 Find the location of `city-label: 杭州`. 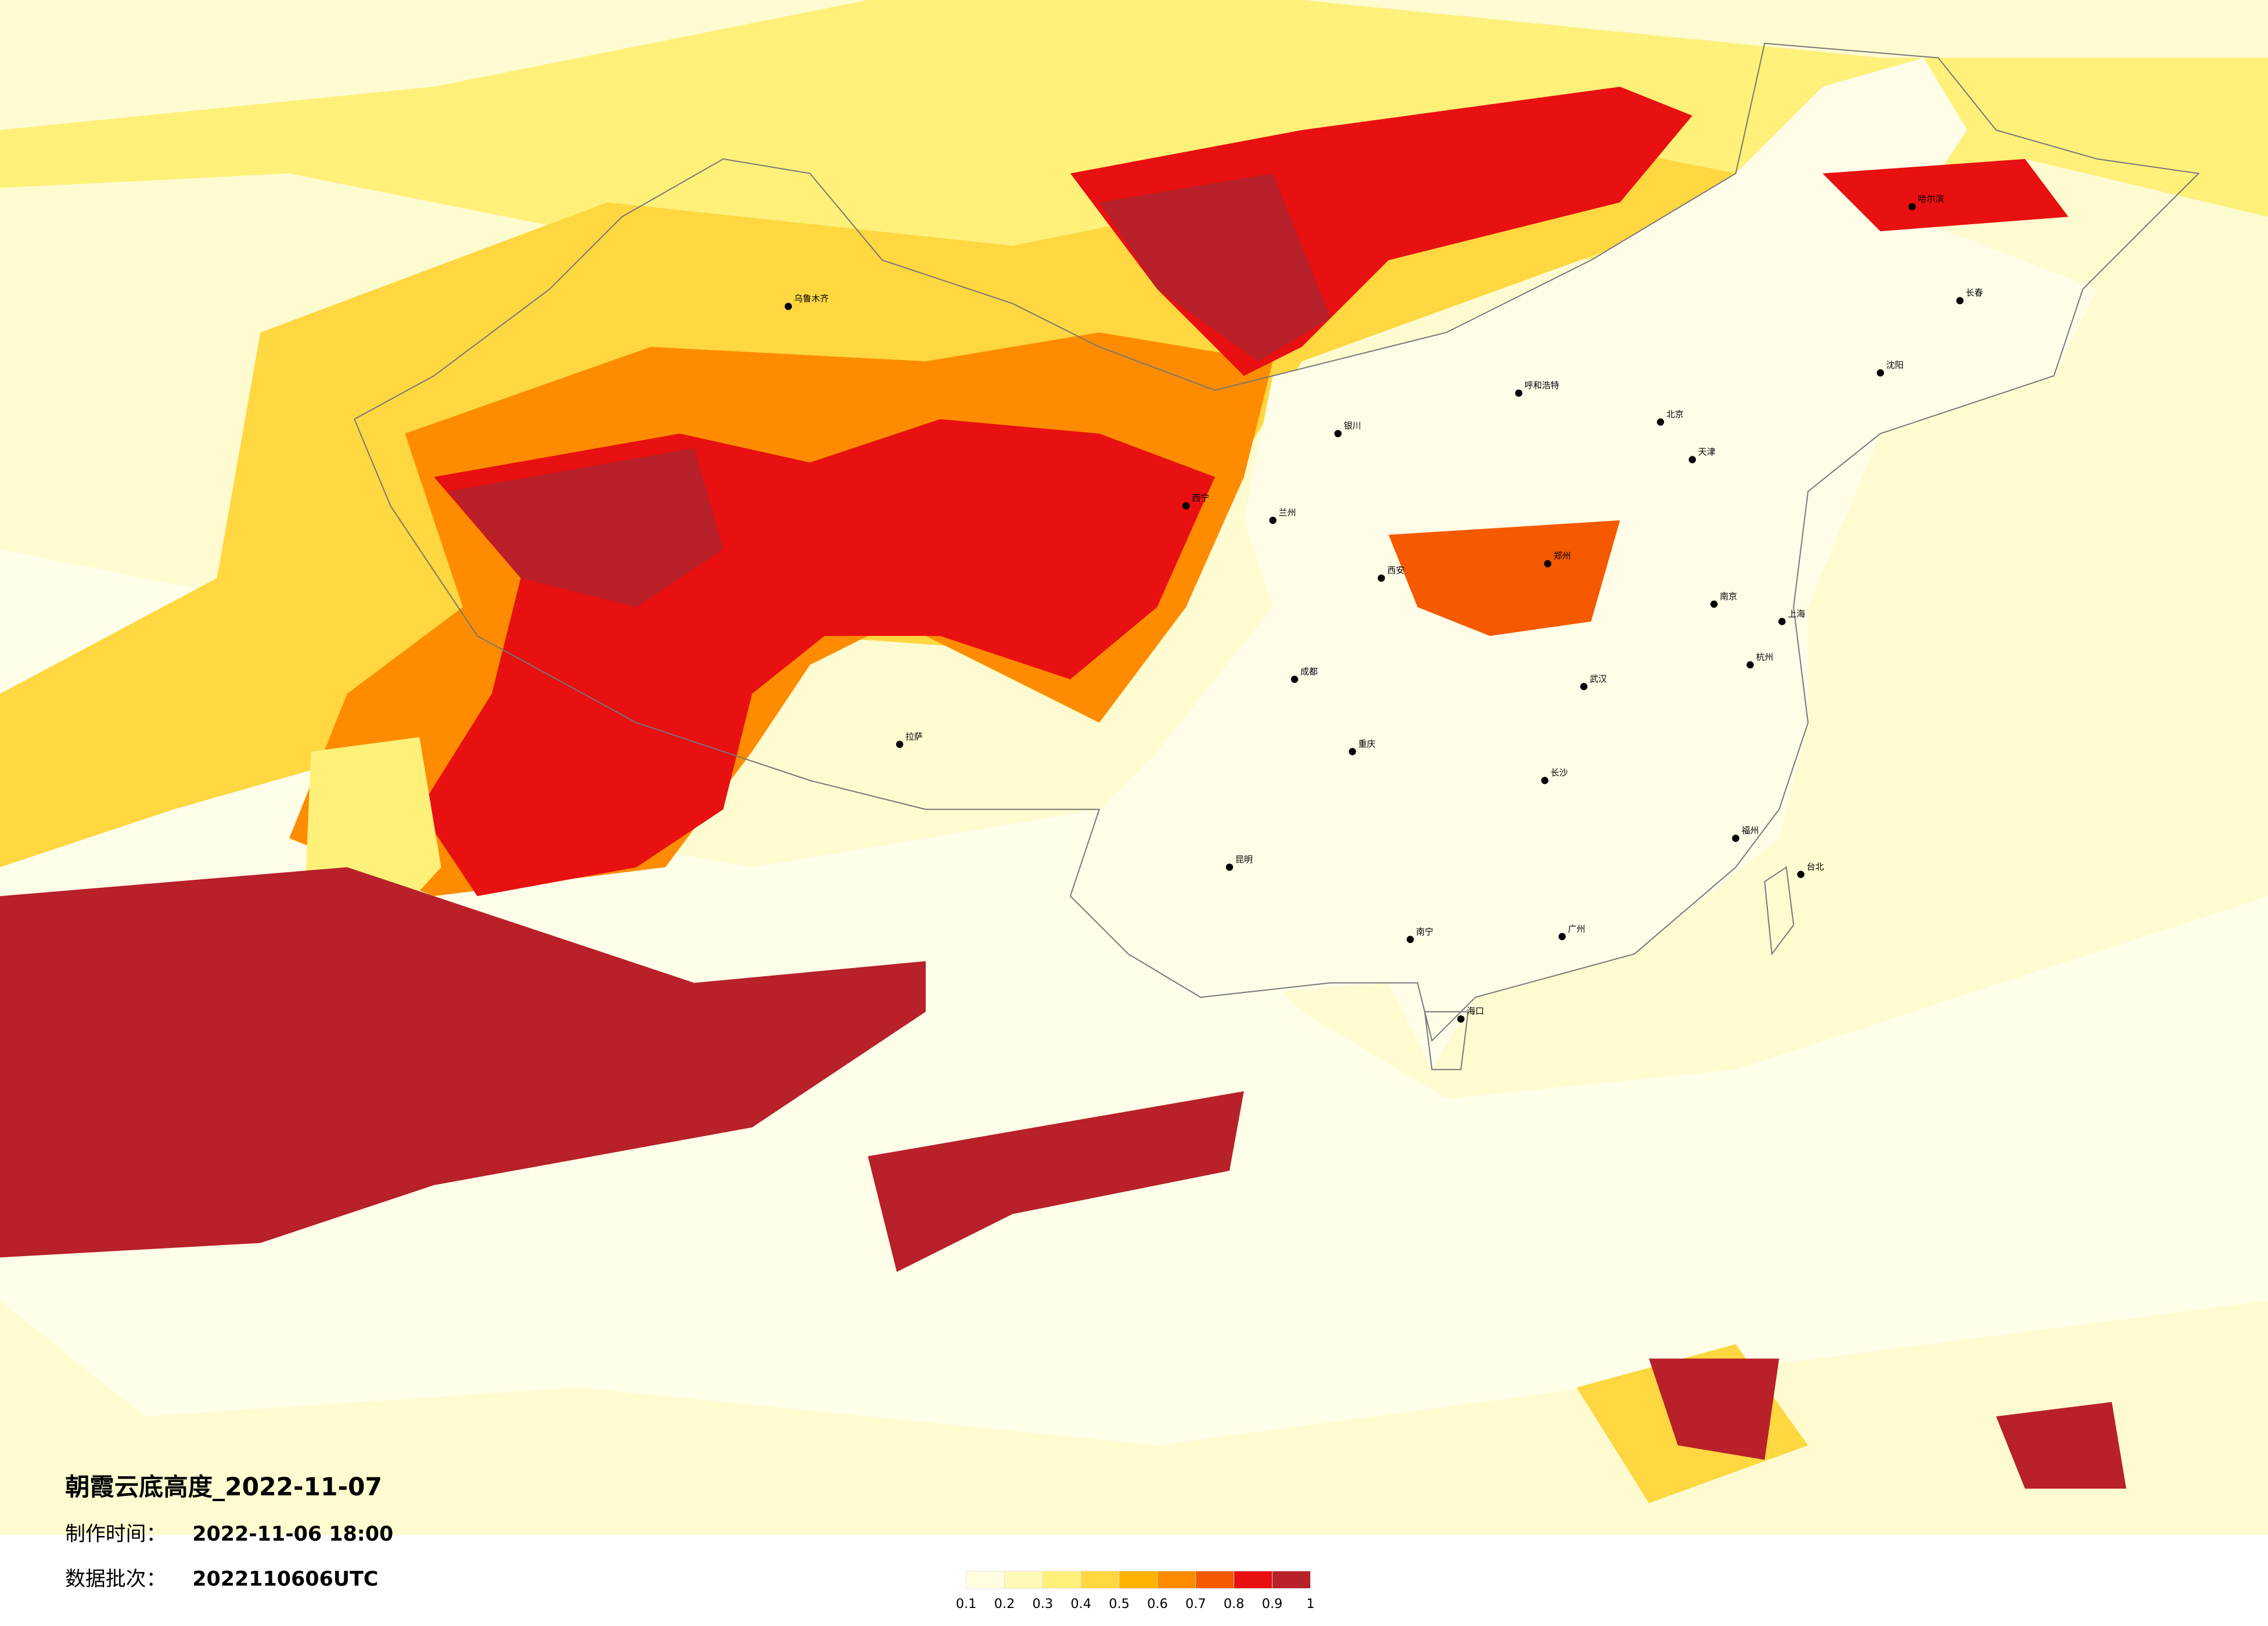

city-label: 杭州 is located at coordinates (1764, 657).